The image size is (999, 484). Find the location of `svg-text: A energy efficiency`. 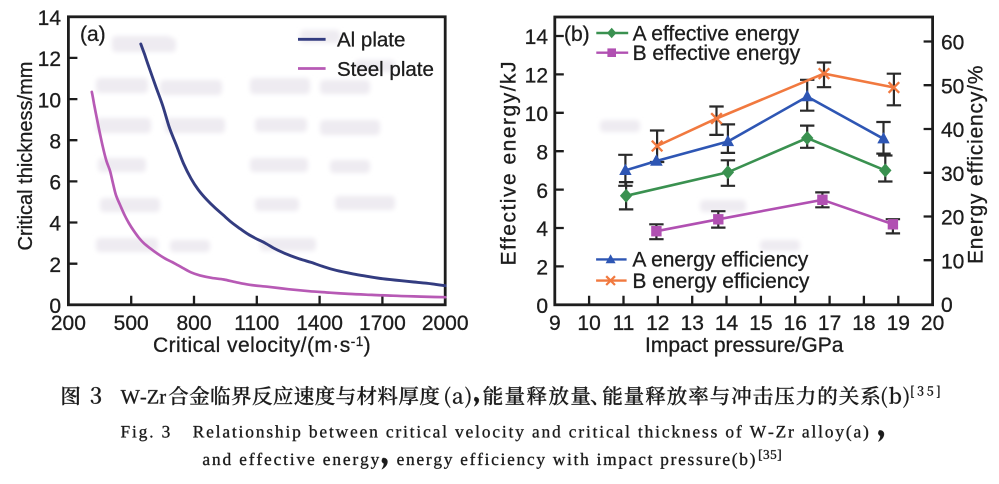

svg-text: A energy efficiency is located at coordinates (720, 260).